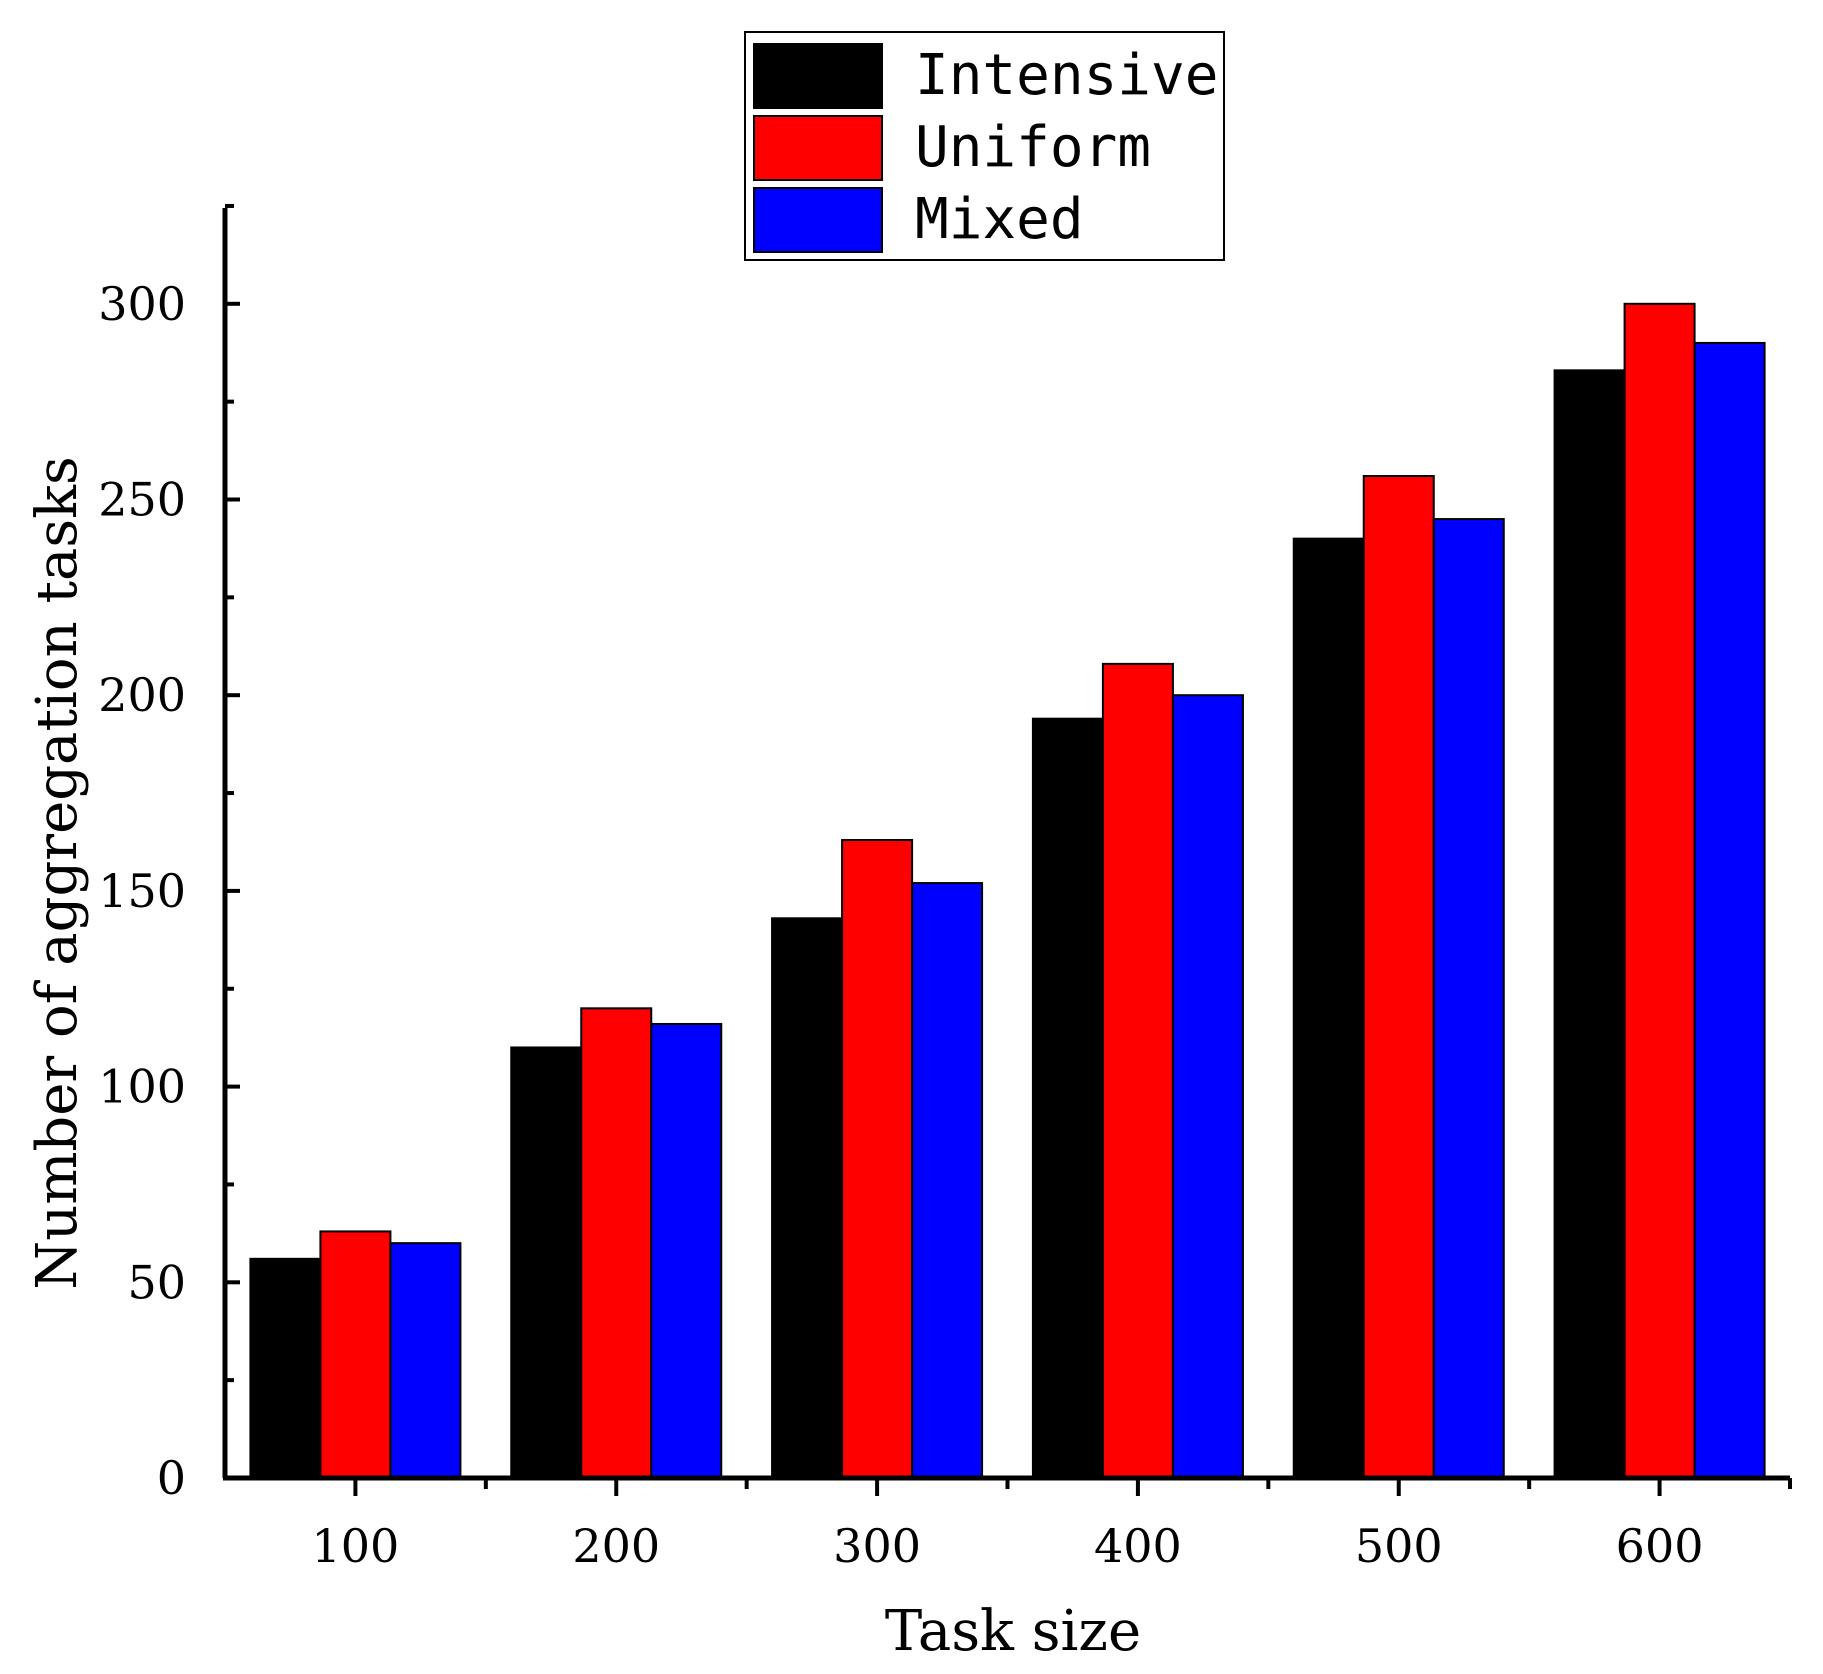 The image size is (1823, 1674). What do you see at coordinates (1138, 1546) in the screenshot?
I see `x-tick-label: 400` at bounding box center [1138, 1546].